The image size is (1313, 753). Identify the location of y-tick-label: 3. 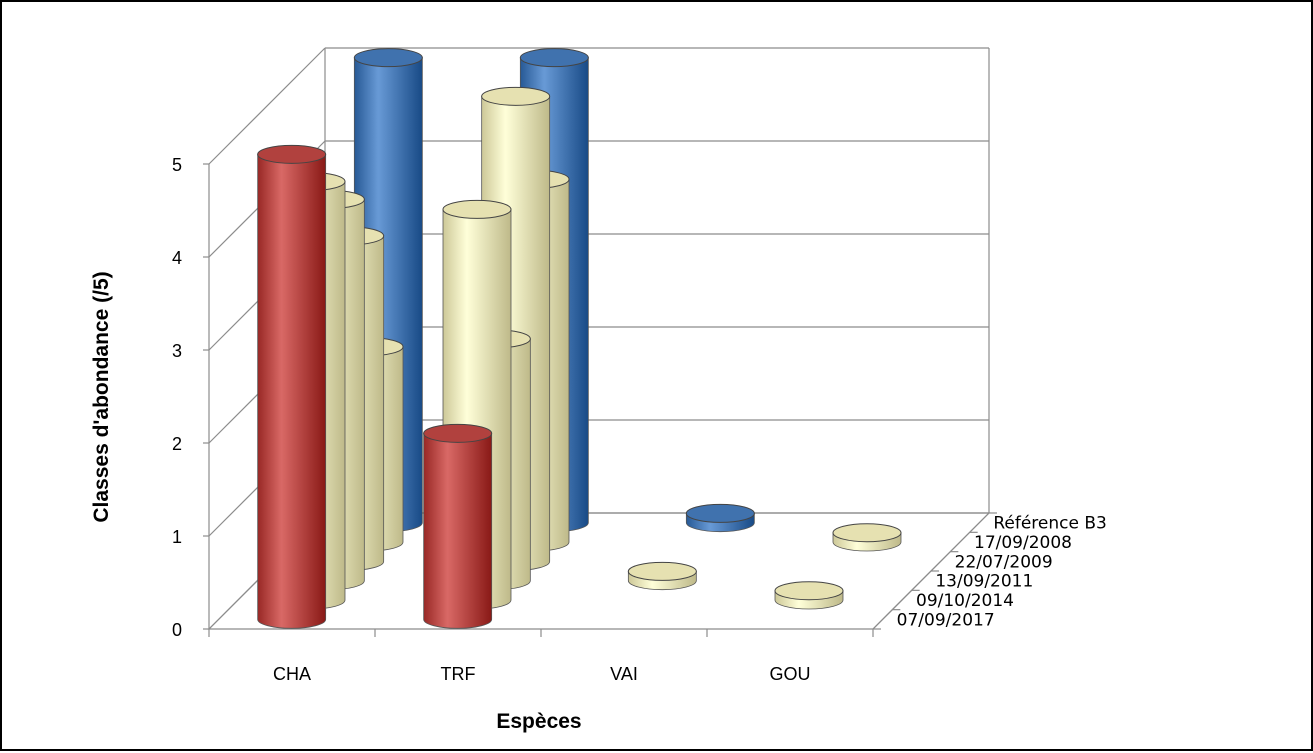
(177, 351).